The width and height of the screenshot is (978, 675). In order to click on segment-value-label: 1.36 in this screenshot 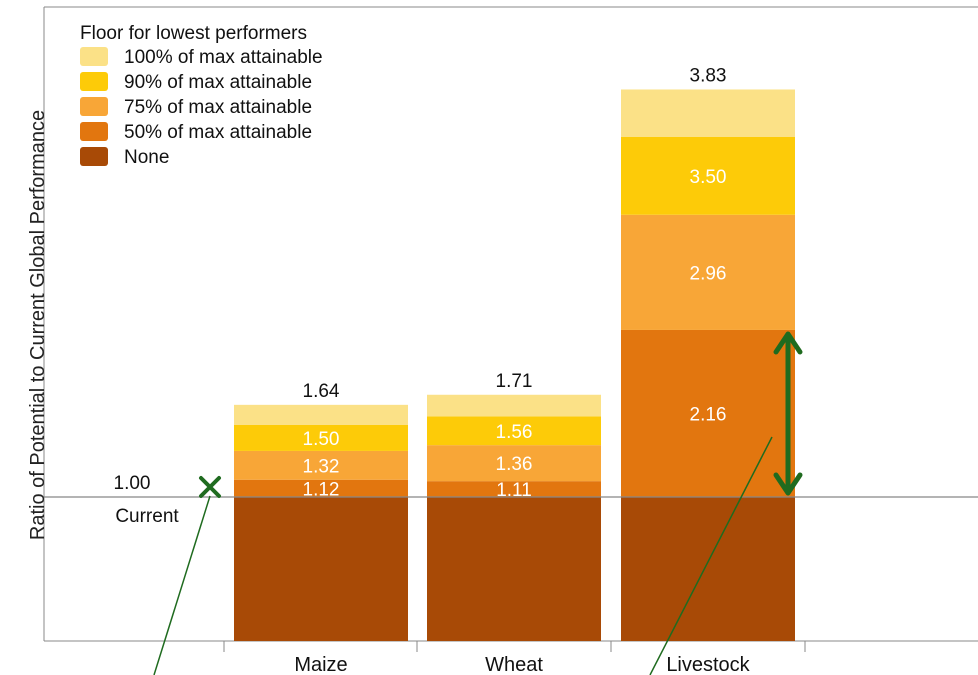, I will do `click(514, 464)`.